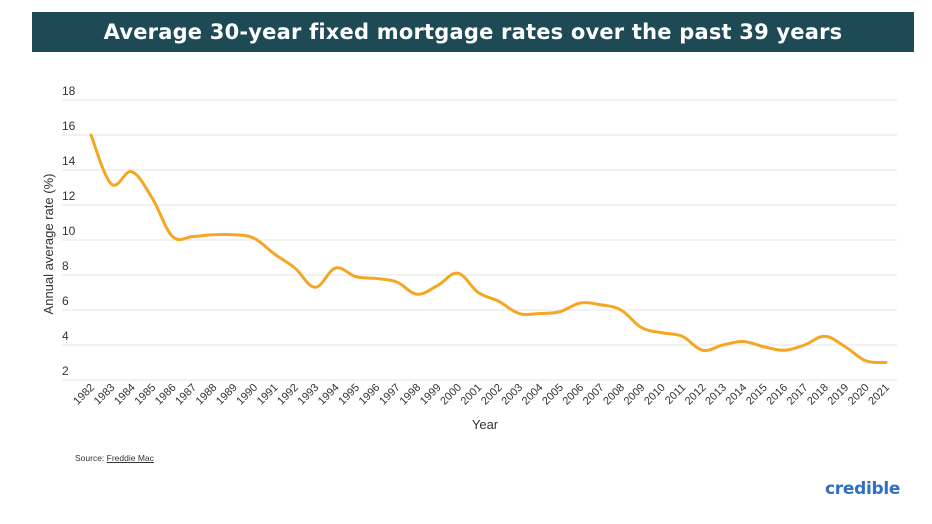 The image size is (932, 524). I want to click on data-point-1993, so click(315, 287).